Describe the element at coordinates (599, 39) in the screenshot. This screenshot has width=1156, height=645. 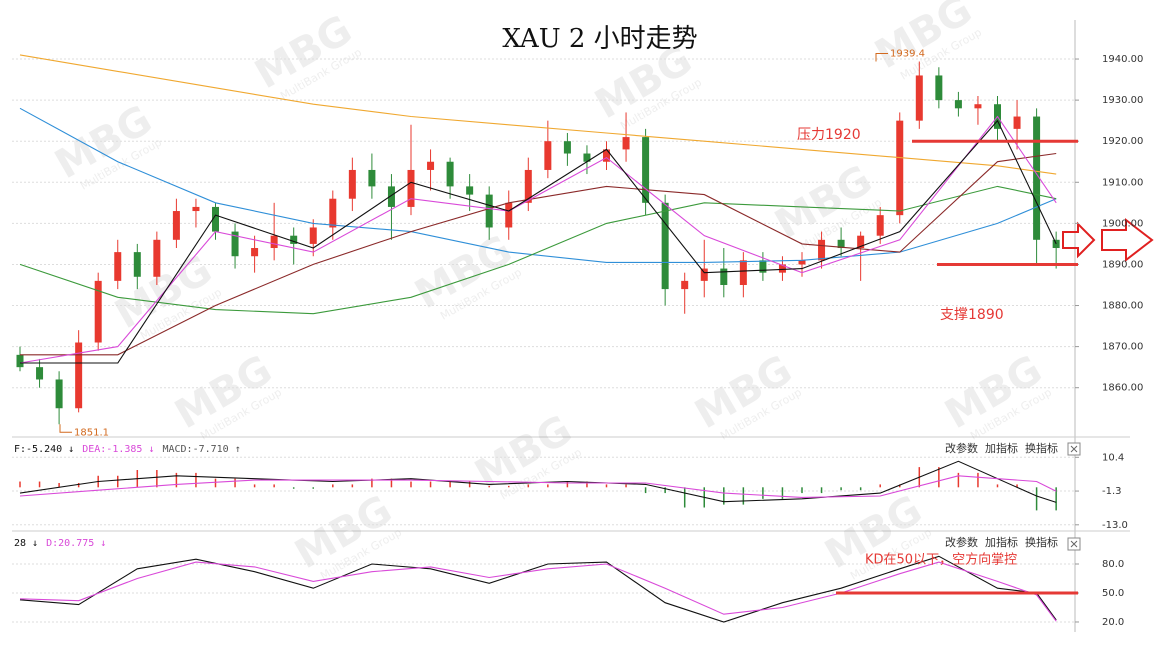
I see `chart-title: XAU 2 小时走势` at that location.